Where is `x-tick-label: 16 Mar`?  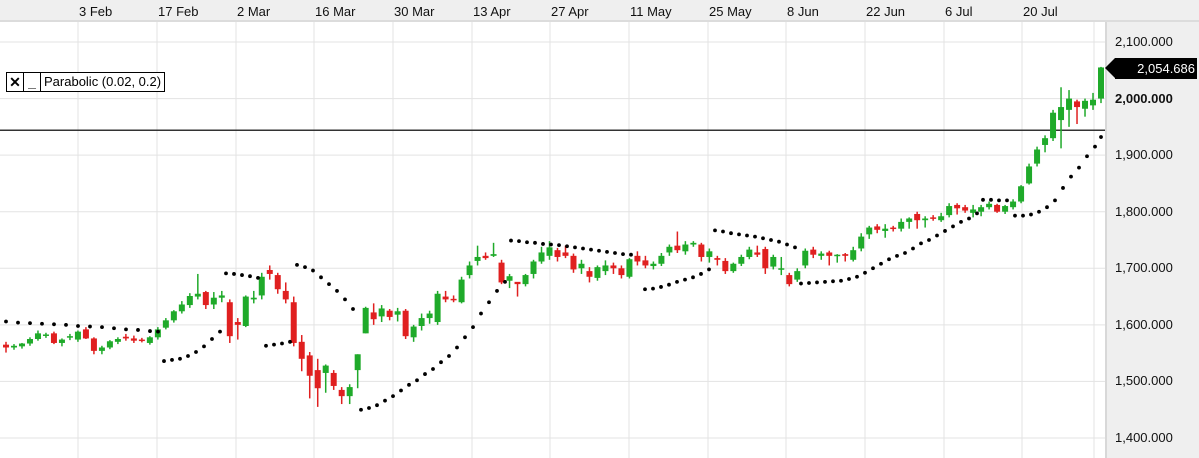
x-tick-label: 16 Mar is located at coordinates (335, 11).